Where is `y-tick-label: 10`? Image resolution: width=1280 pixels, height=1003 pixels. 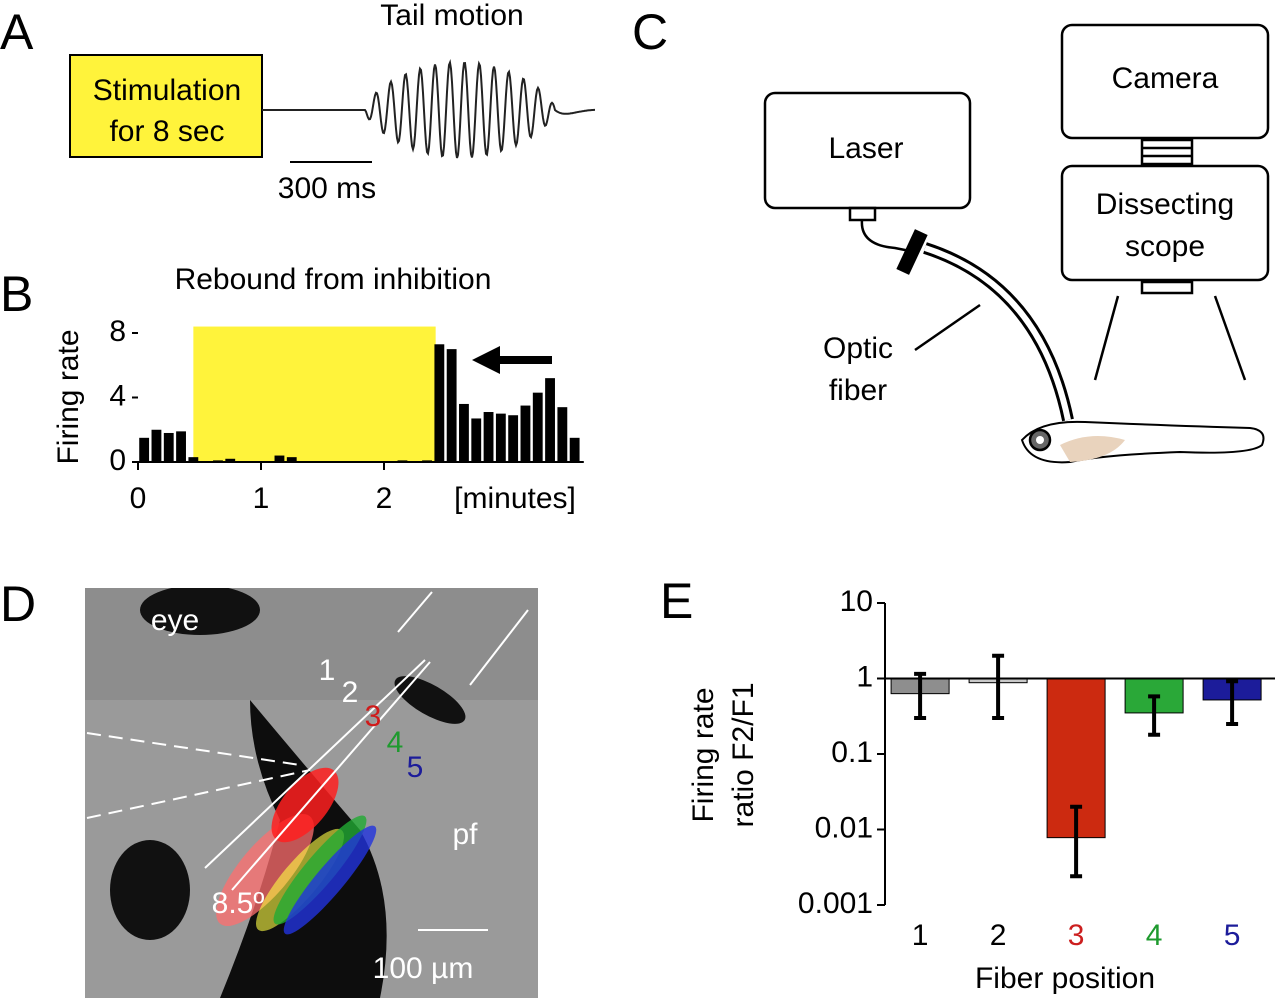
y-tick-label: 10 is located at coordinates (856, 601).